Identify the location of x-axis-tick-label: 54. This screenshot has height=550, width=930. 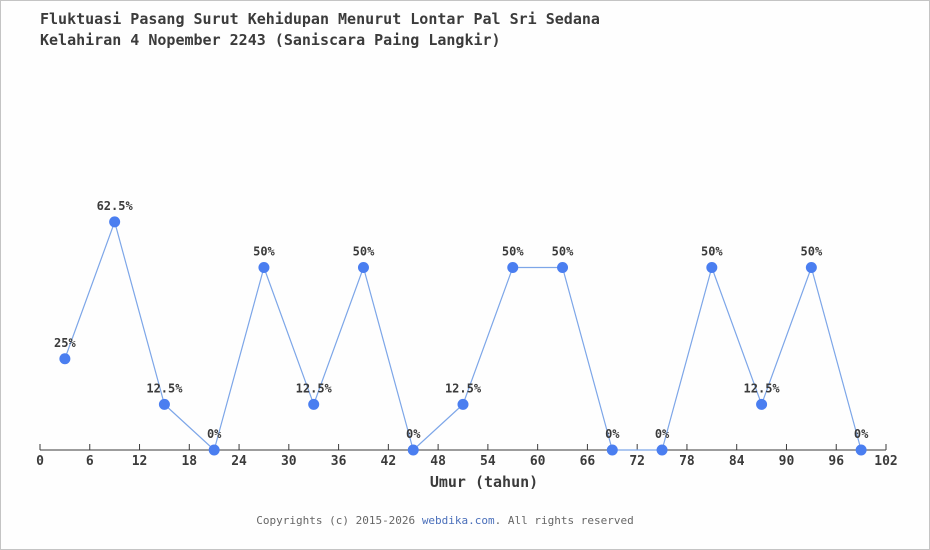
(488, 461).